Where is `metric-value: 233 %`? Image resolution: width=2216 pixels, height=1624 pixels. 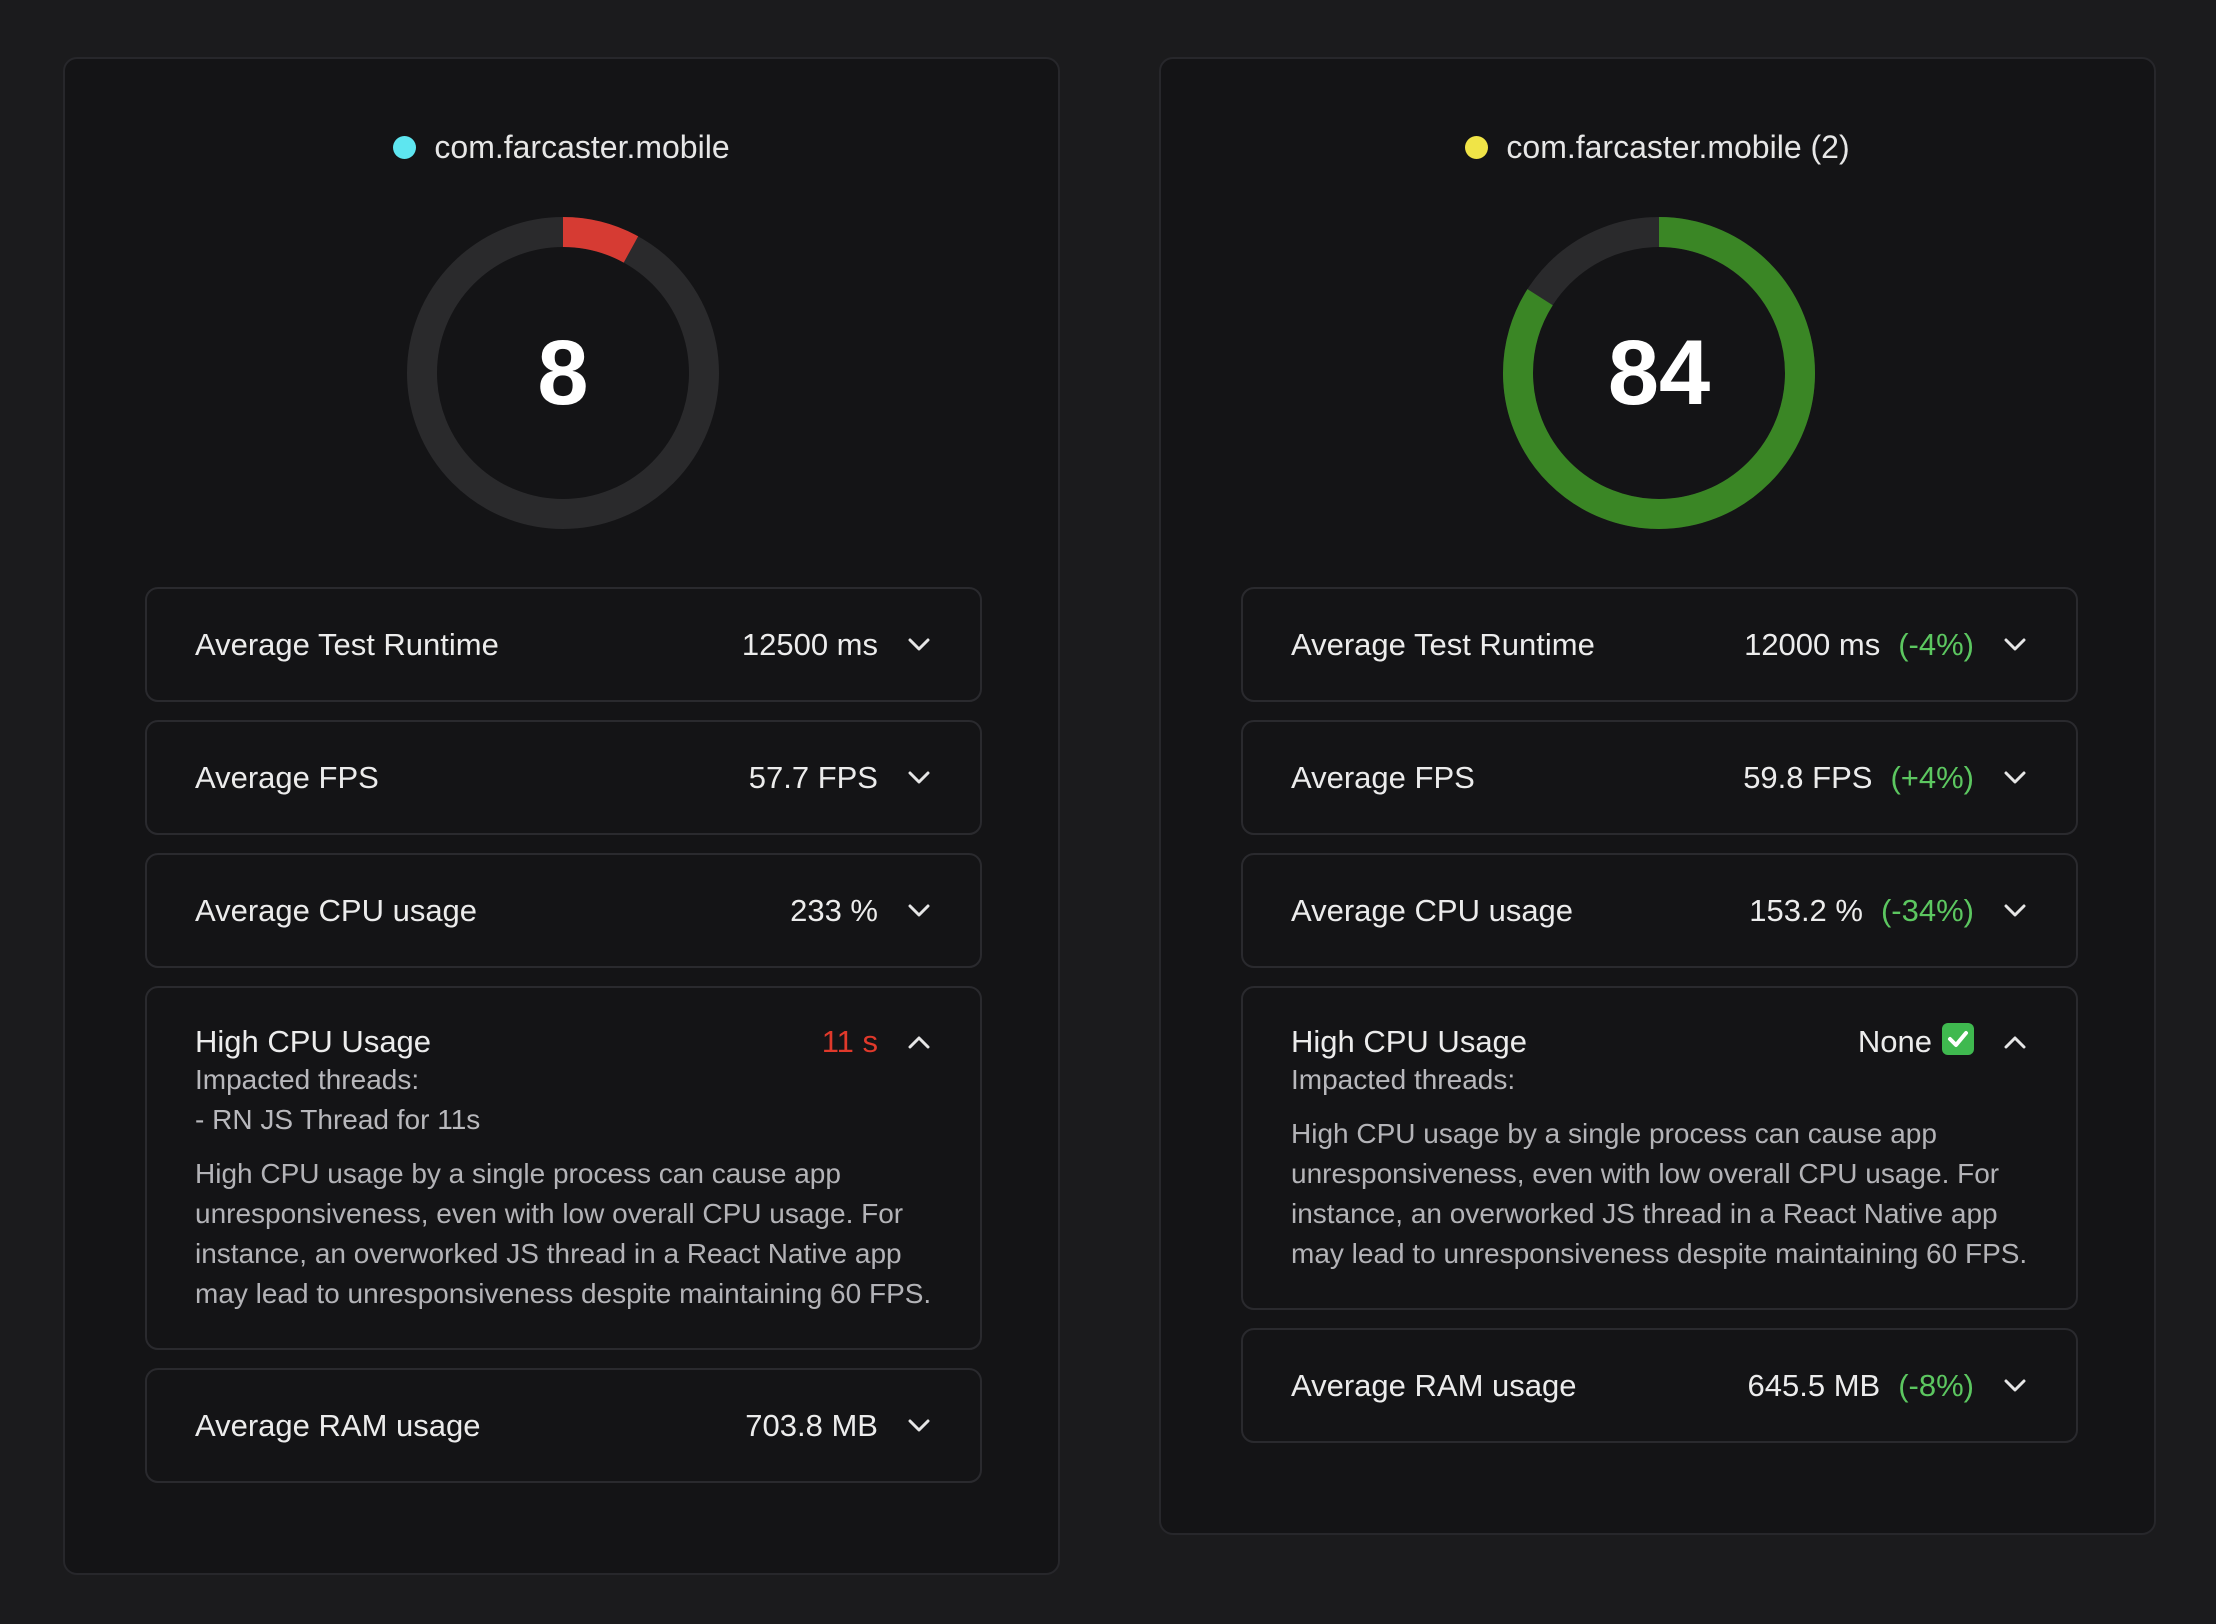 metric-value: 233 % is located at coordinates (834, 910).